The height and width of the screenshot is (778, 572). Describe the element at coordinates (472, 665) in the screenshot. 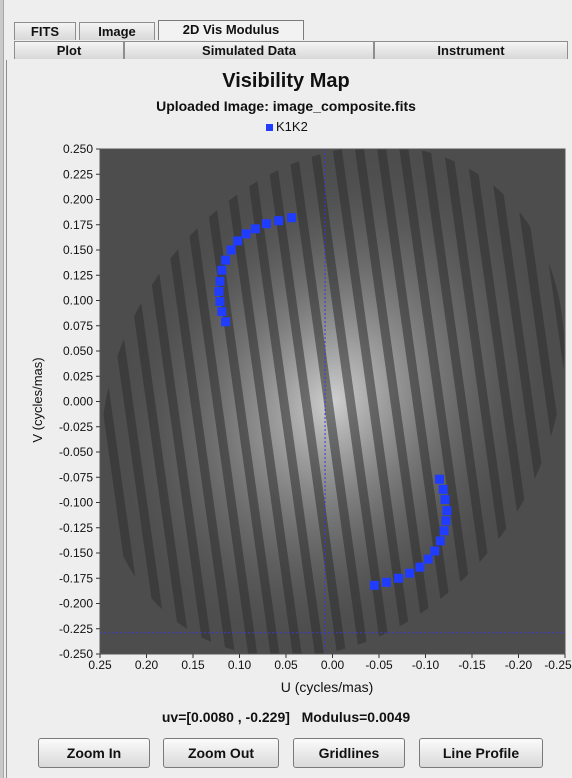

I see `x-tick-label: -0.15` at that location.